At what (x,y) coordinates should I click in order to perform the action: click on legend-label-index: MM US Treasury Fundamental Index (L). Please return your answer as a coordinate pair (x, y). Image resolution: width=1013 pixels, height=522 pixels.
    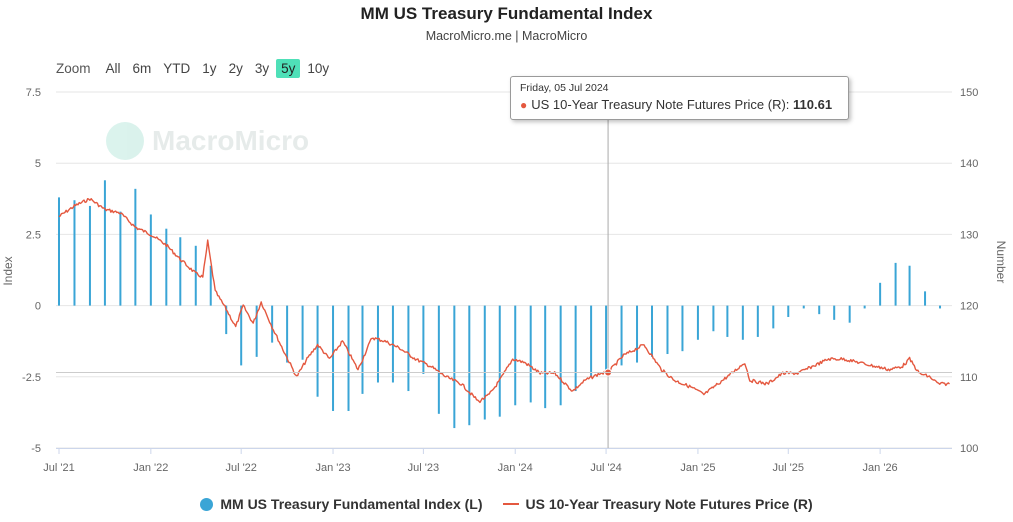
    Looking at the image, I should click on (351, 504).